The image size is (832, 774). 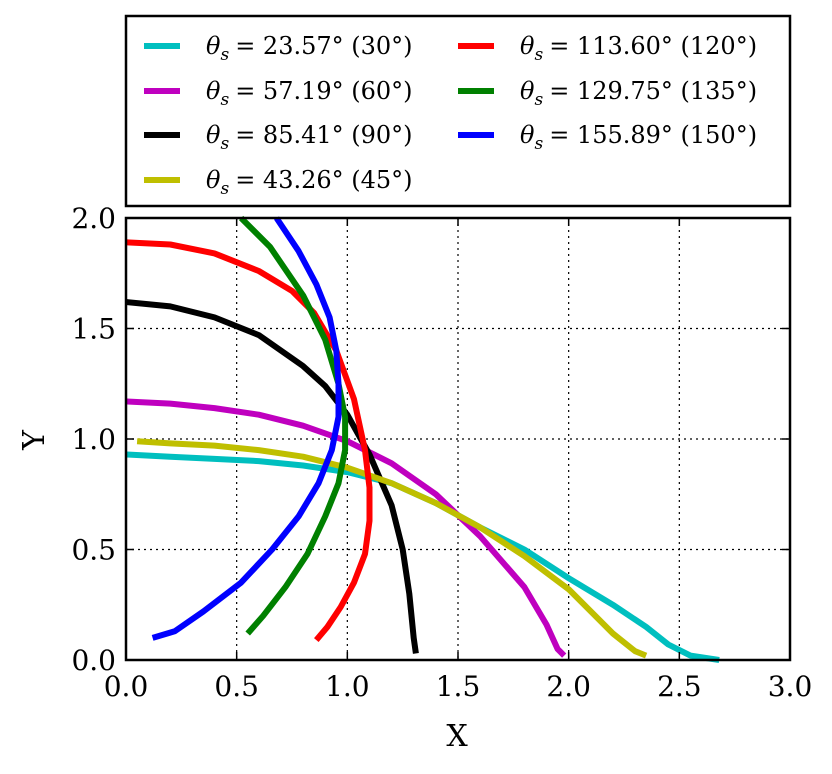 I want to click on y-tick-label: 2.0, so click(x=93, y=218).